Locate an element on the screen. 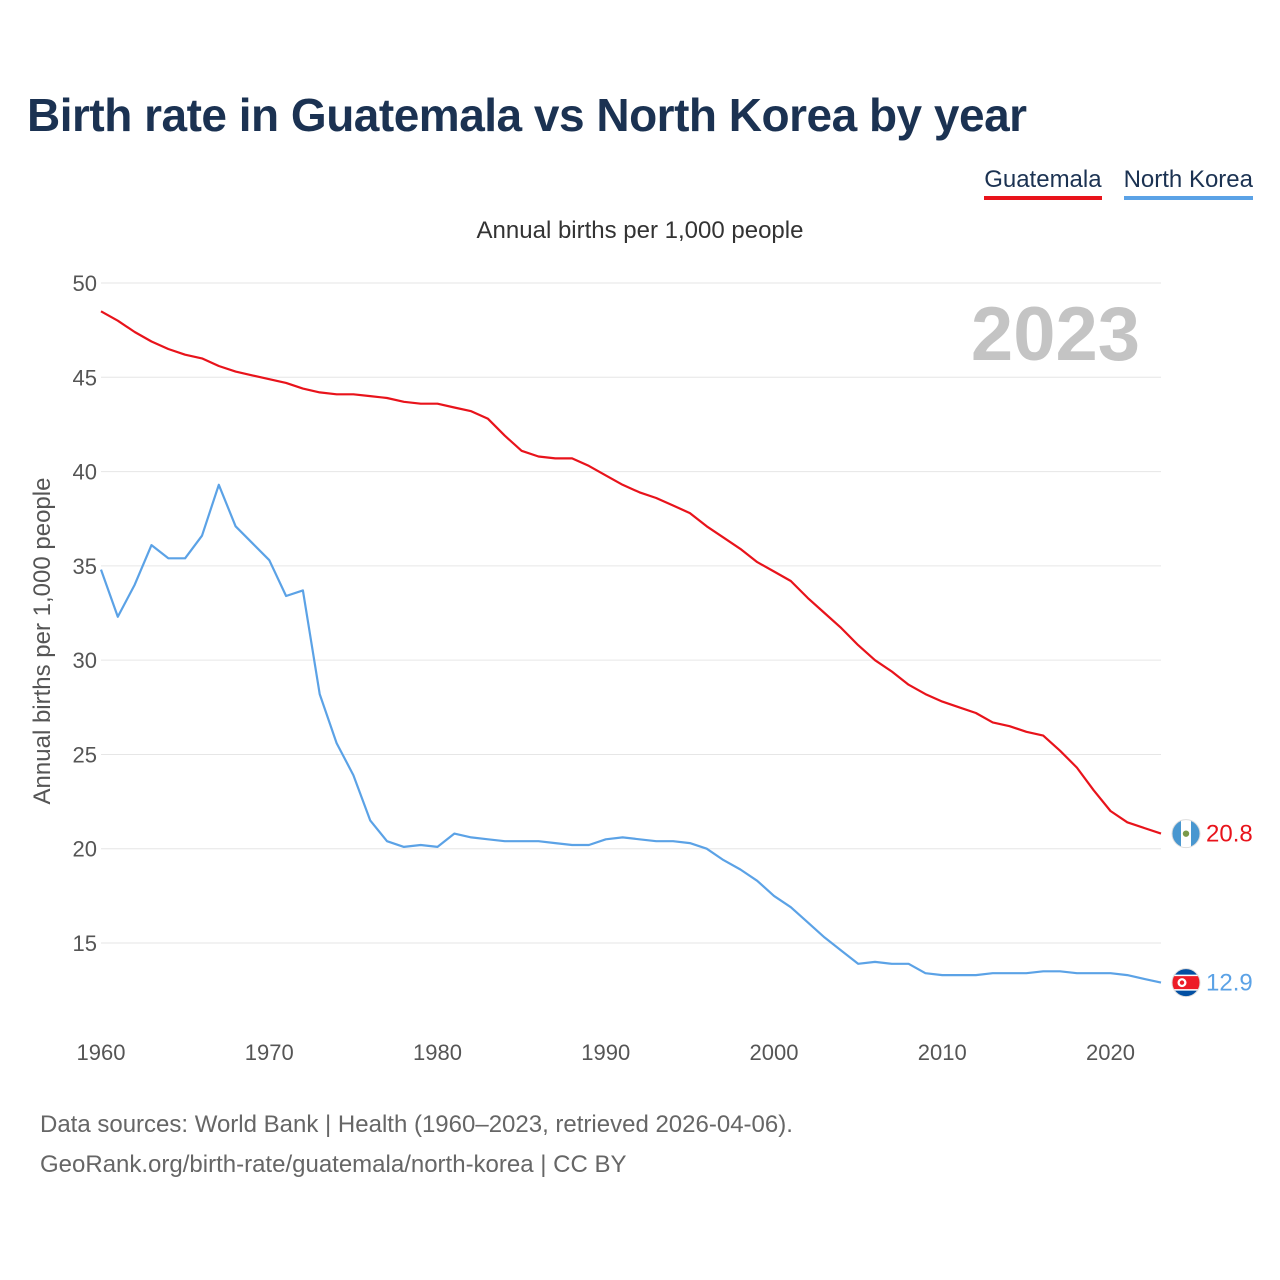 This screenshot has height=1280, width=1280. y-axis-label: Annual births per 1,000 people is located at coordinates (42, 641).